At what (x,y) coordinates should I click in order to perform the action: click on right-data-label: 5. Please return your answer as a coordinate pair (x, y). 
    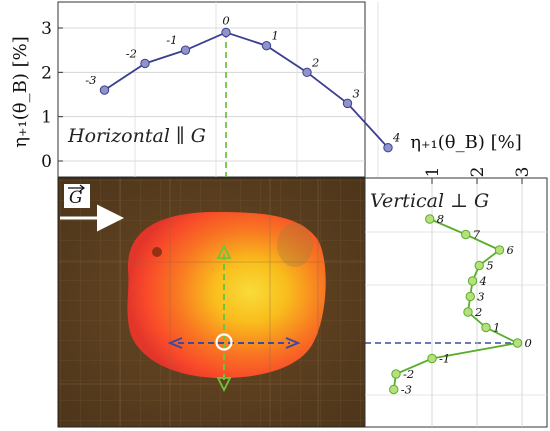
    Looking at the image, I should click on (489, 266).